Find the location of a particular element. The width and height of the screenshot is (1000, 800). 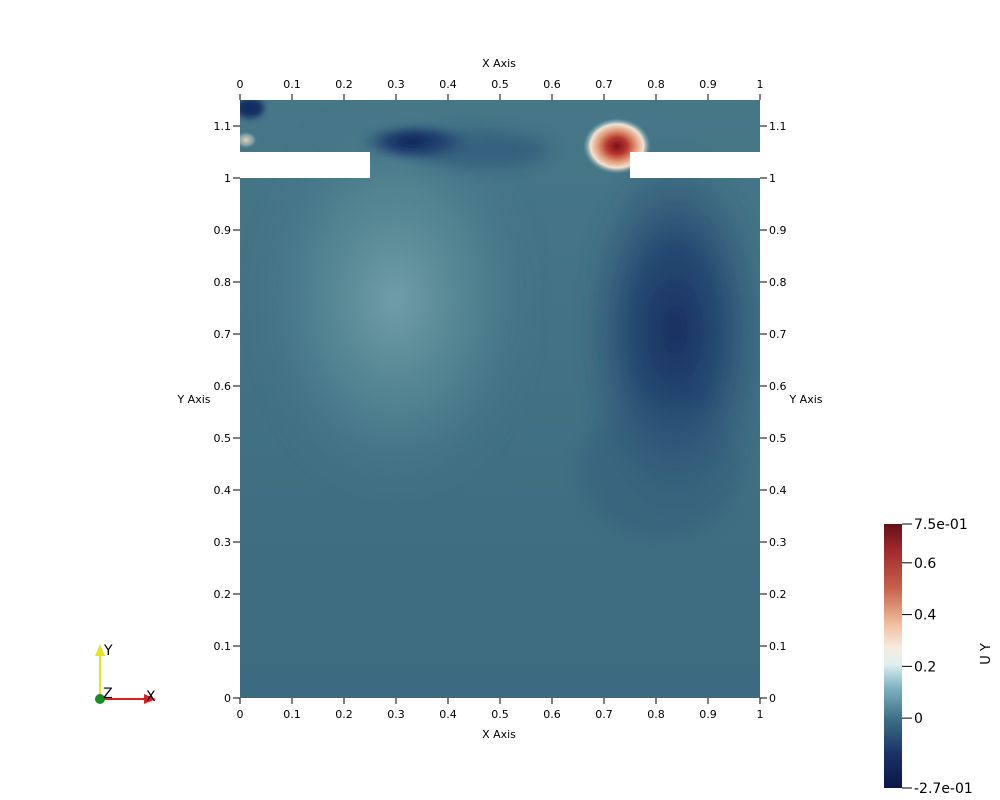

colorbar-tick-label: 7.5e-01 is located at coordinates (941, 525).